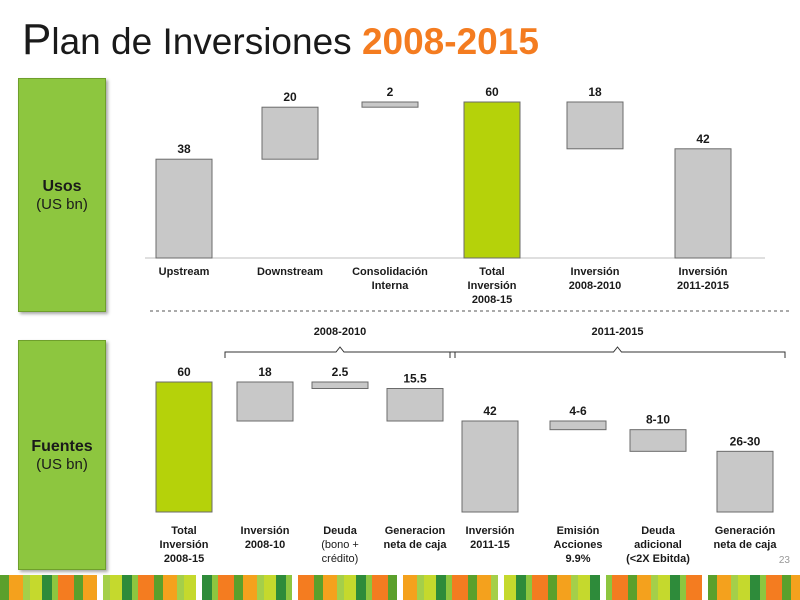 This screenshot has width=800, height=600. Describe the element at coordinates (578, 411) in the screenshot. I see `fuentes-value-label-5: 4-6` at that location.